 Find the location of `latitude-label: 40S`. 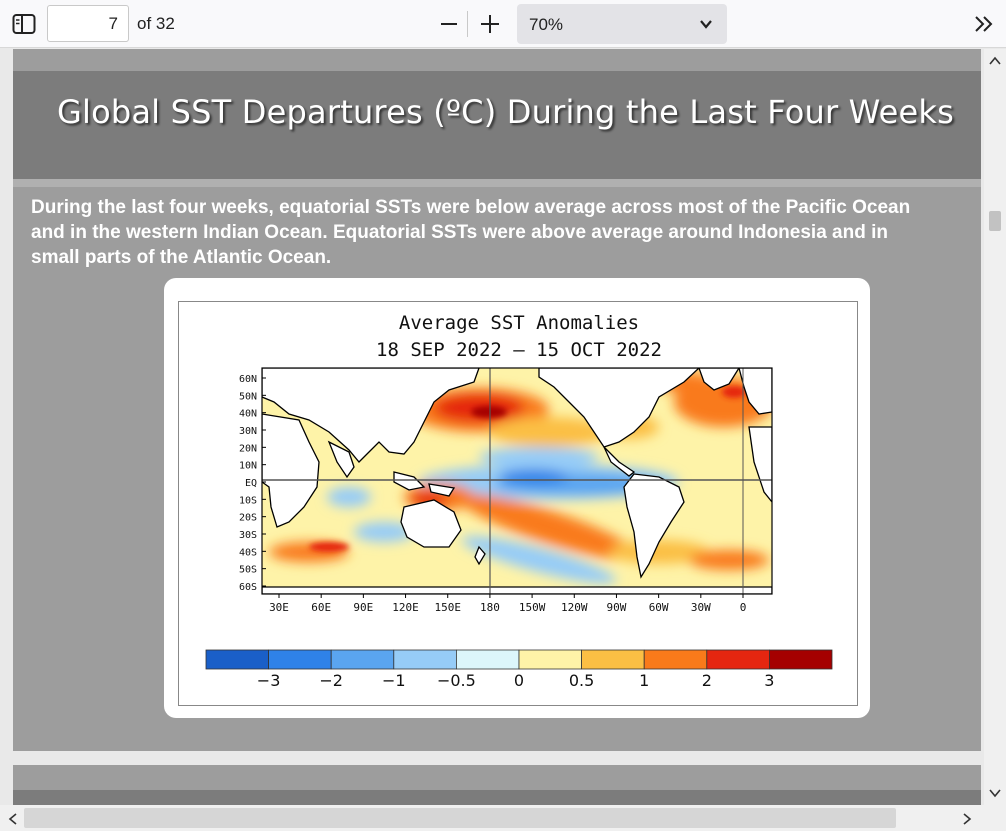

latitude-label: 40S is located at coordinates (248, 552).